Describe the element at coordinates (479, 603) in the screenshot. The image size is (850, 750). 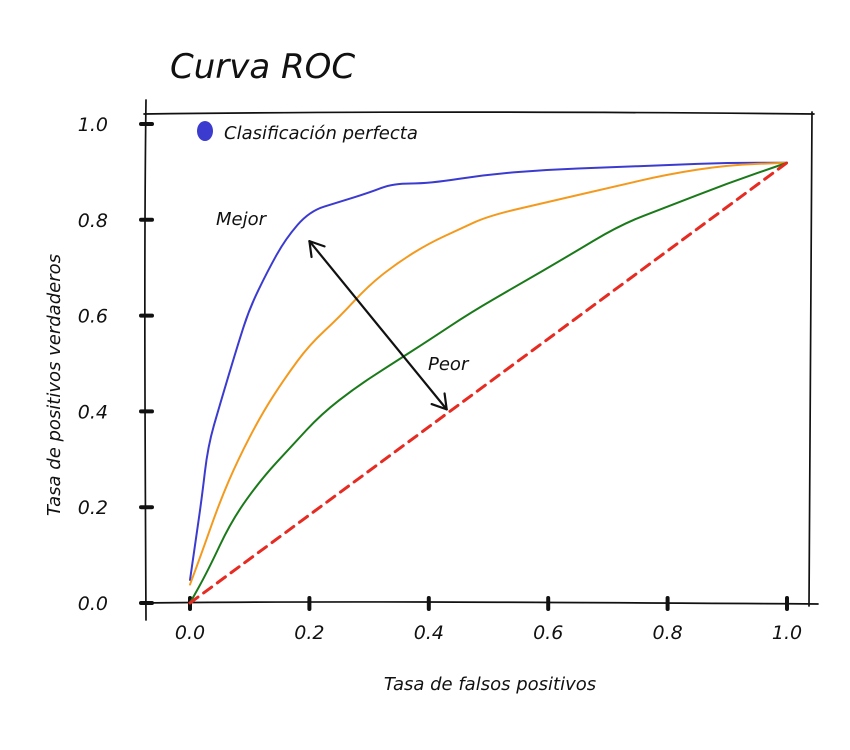
I see `frame-bottom` at that location.